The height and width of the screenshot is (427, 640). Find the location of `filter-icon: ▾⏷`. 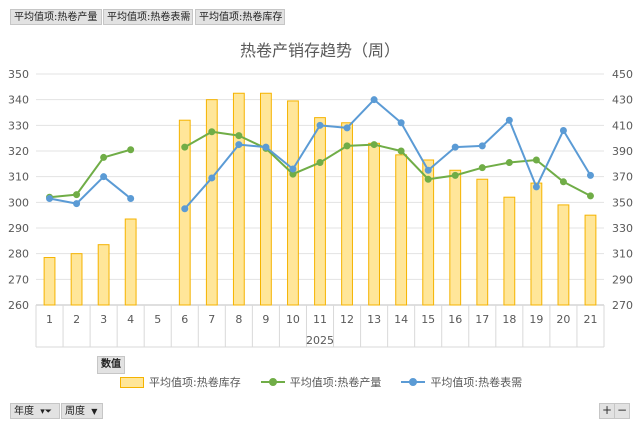

filter-icon: ▾⏷ is located at coordinates (46, 412).